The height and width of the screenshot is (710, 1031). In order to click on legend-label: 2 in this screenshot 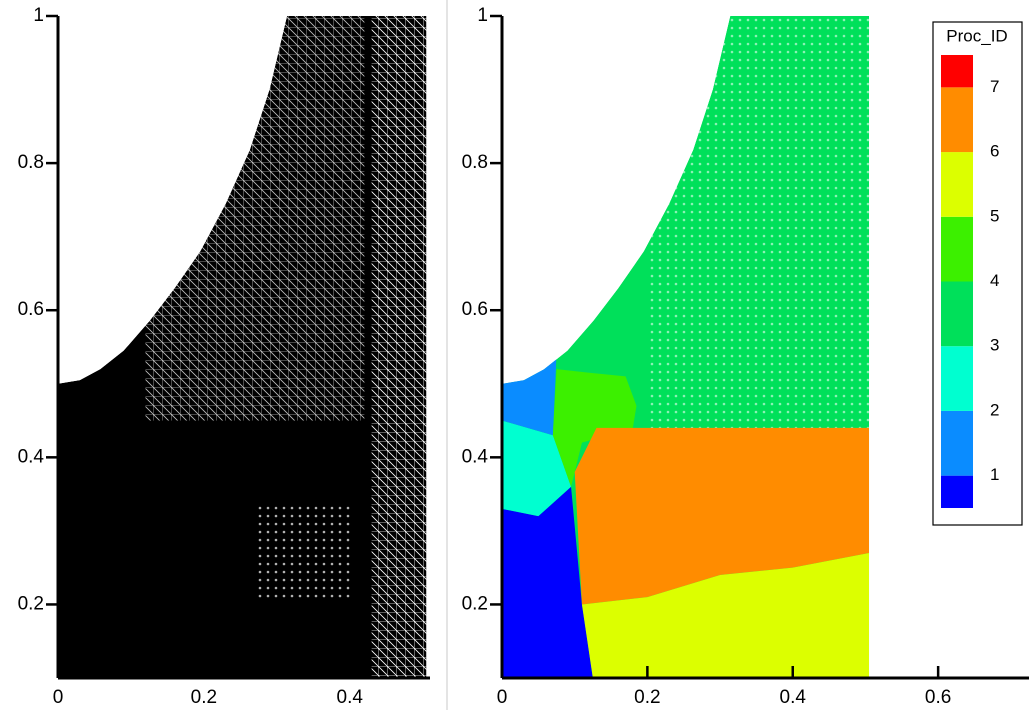, I will do `click(994, 409)`.